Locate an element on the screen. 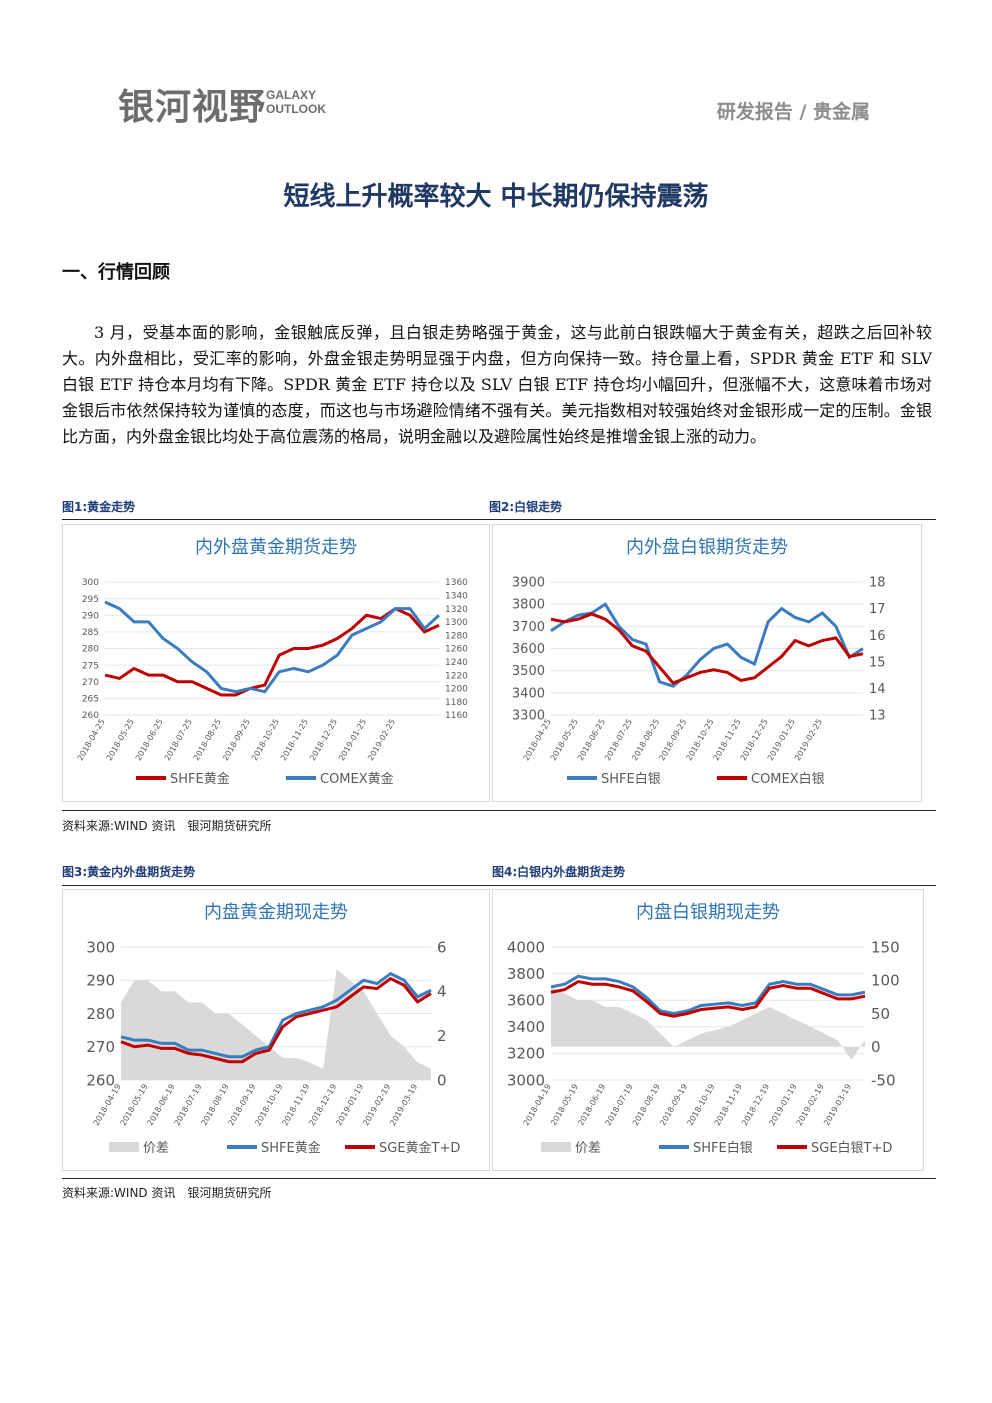 The image size is (992, 1403). area is located at coordinates (708, 1023).